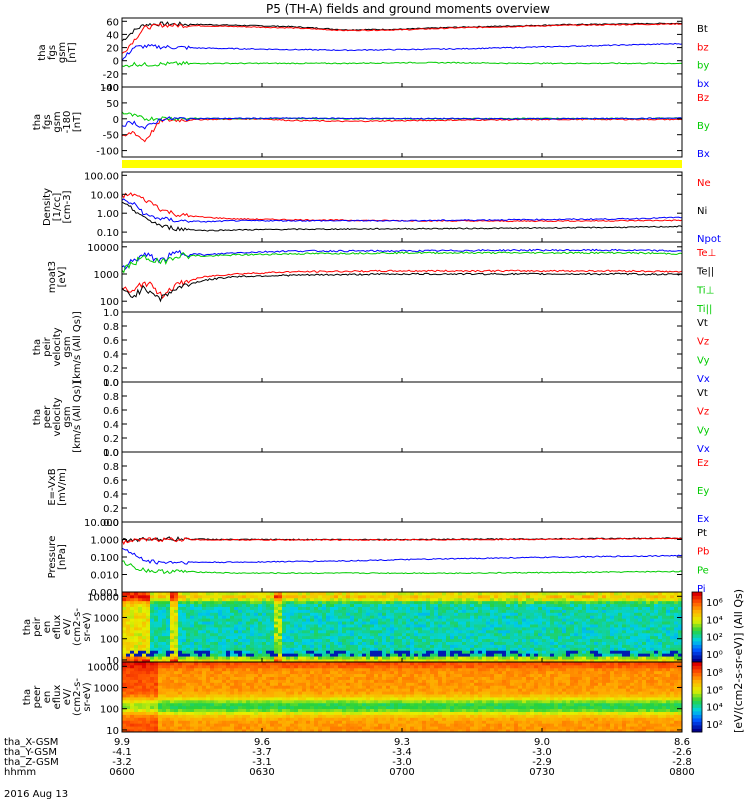 This screenshot has height=800, width=750. I want to click on y-axis-label: eV/, so click(67, 626).